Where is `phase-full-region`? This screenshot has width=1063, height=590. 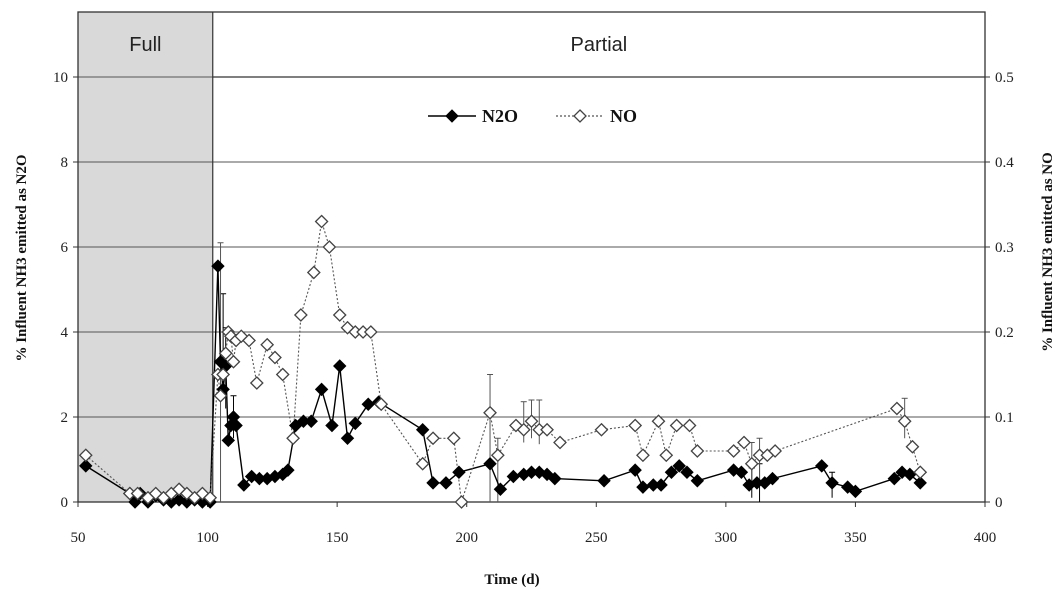
phase-full-region is located at coordinates (145, 257).